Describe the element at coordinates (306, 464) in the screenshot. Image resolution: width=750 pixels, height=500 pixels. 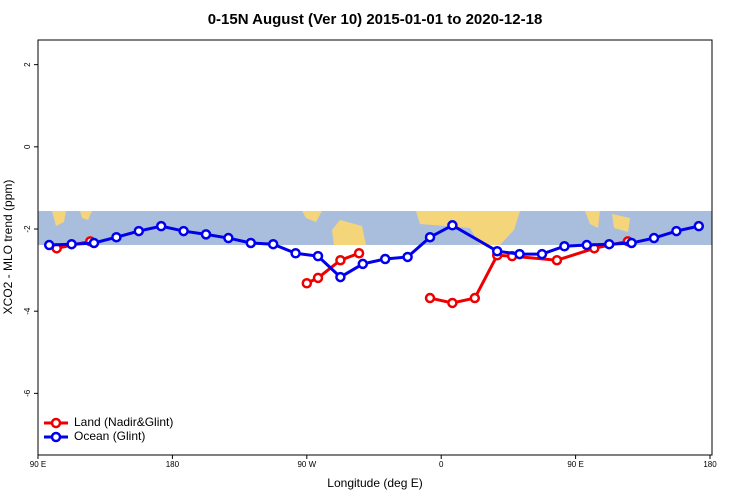
I see `x-tick-label: 90 W` at that location.